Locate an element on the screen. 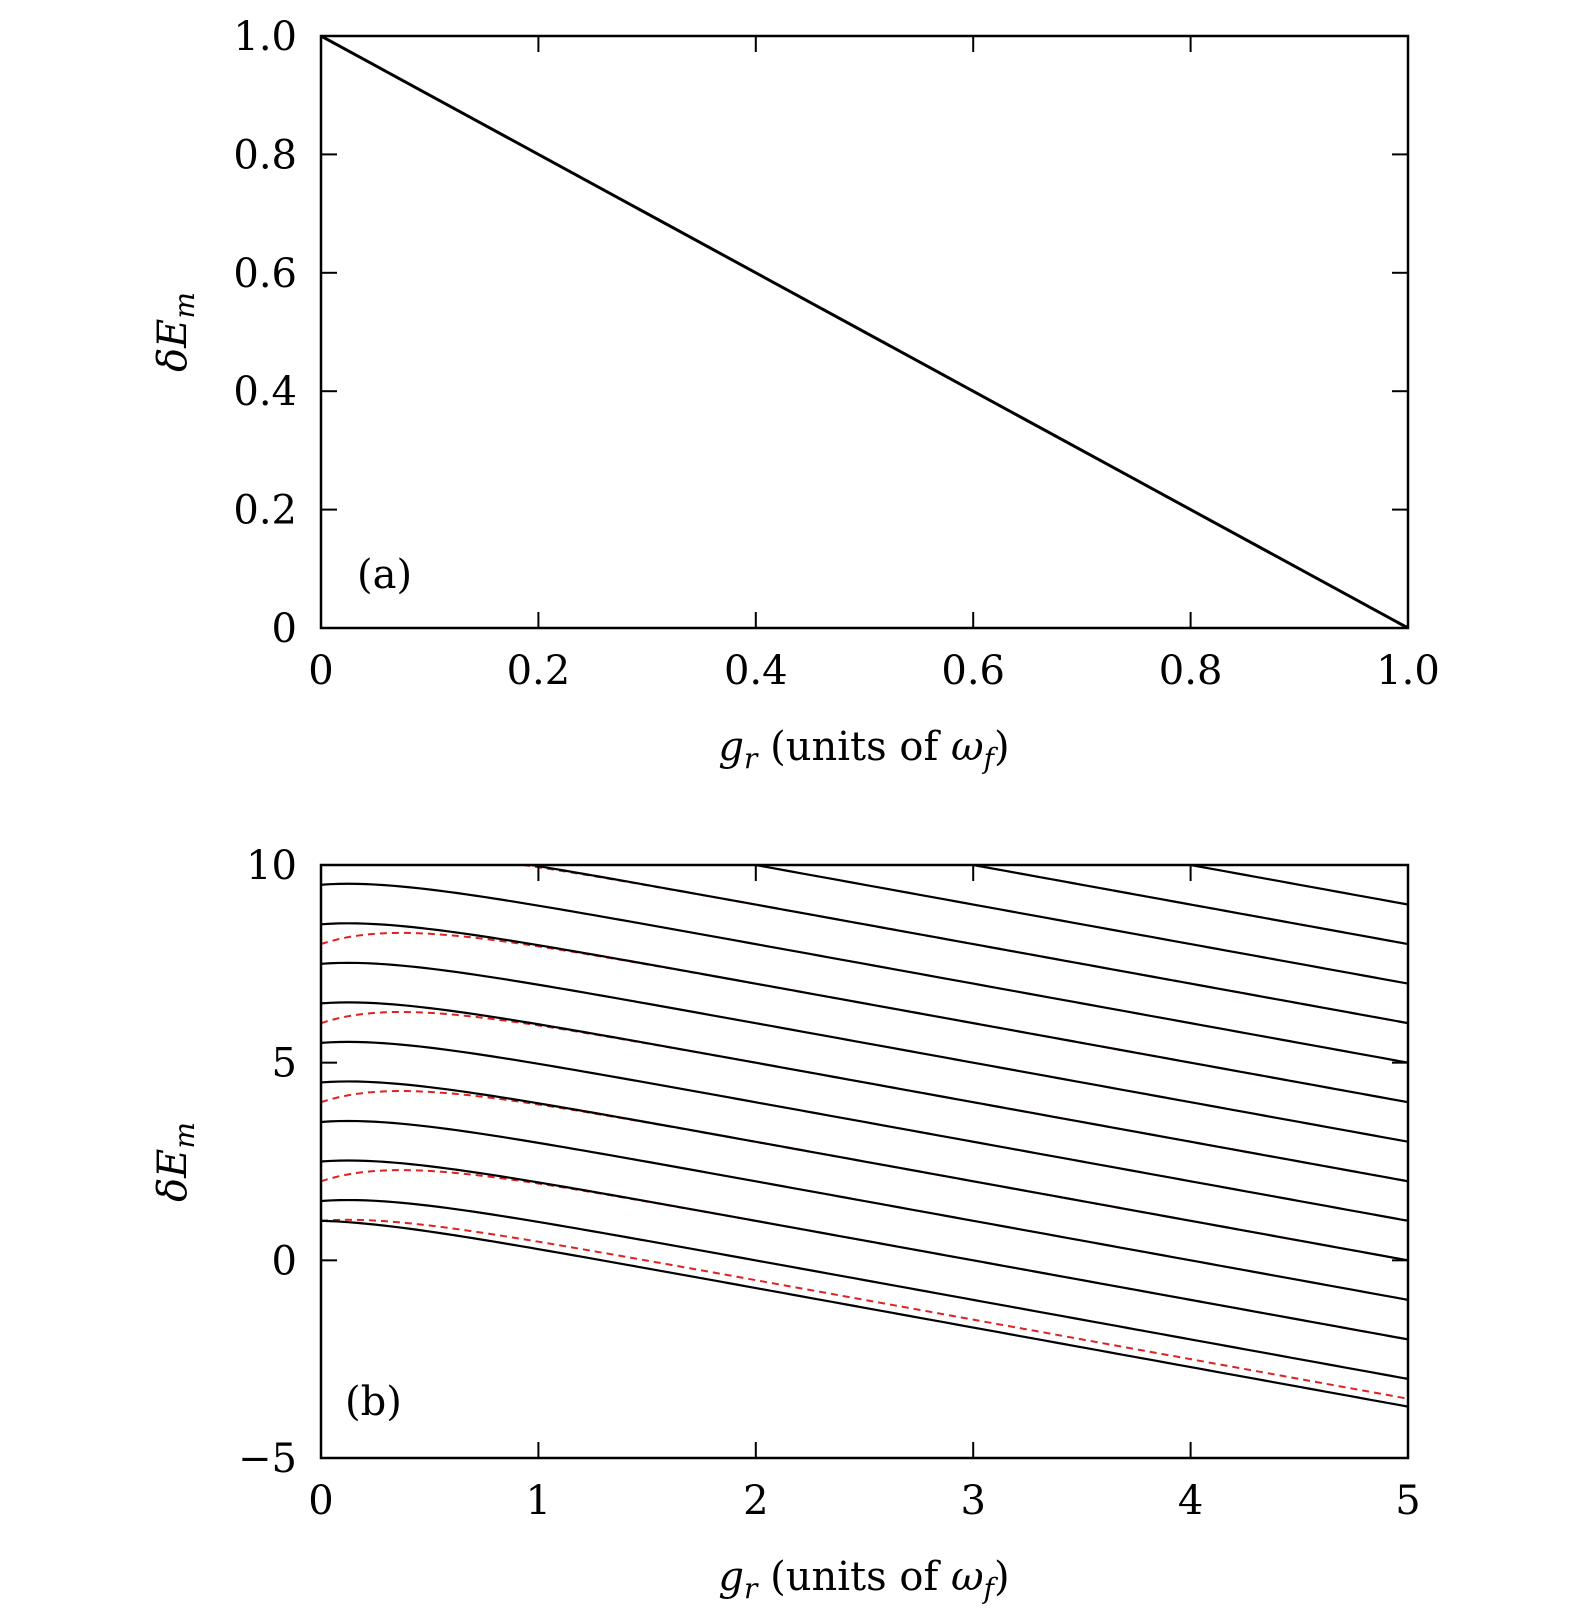 The height and width of the screenshot is (1614, 1575). panel-a-x-axis-label: gr (units of ωf) is located at coordinates (863, 749).